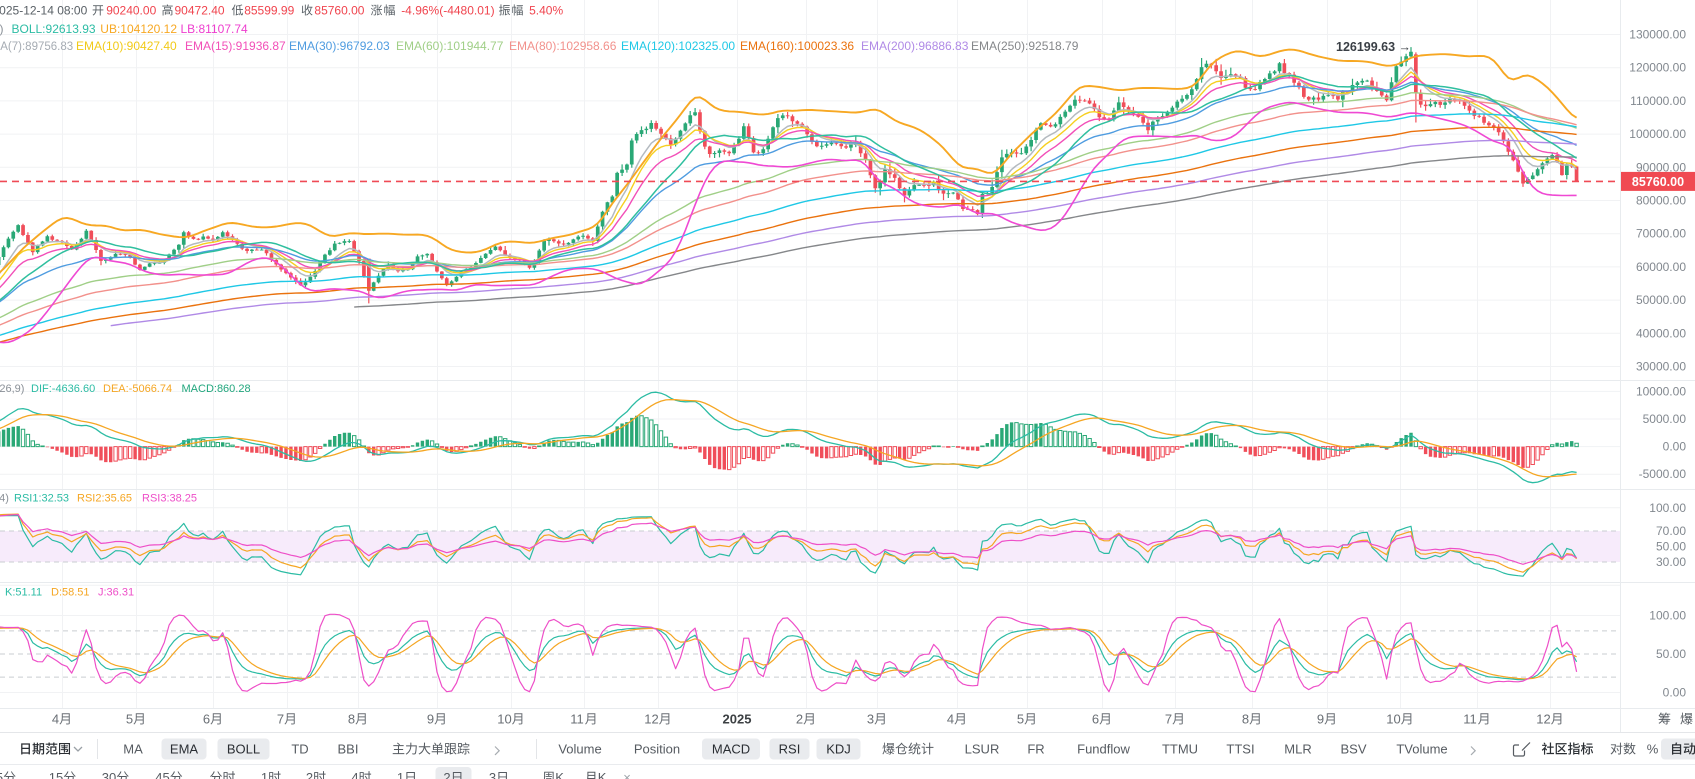 The height and width of the screenshot is (779, 1695). I want to click on svg-text: RSI2:35.65, so click(104, 499).